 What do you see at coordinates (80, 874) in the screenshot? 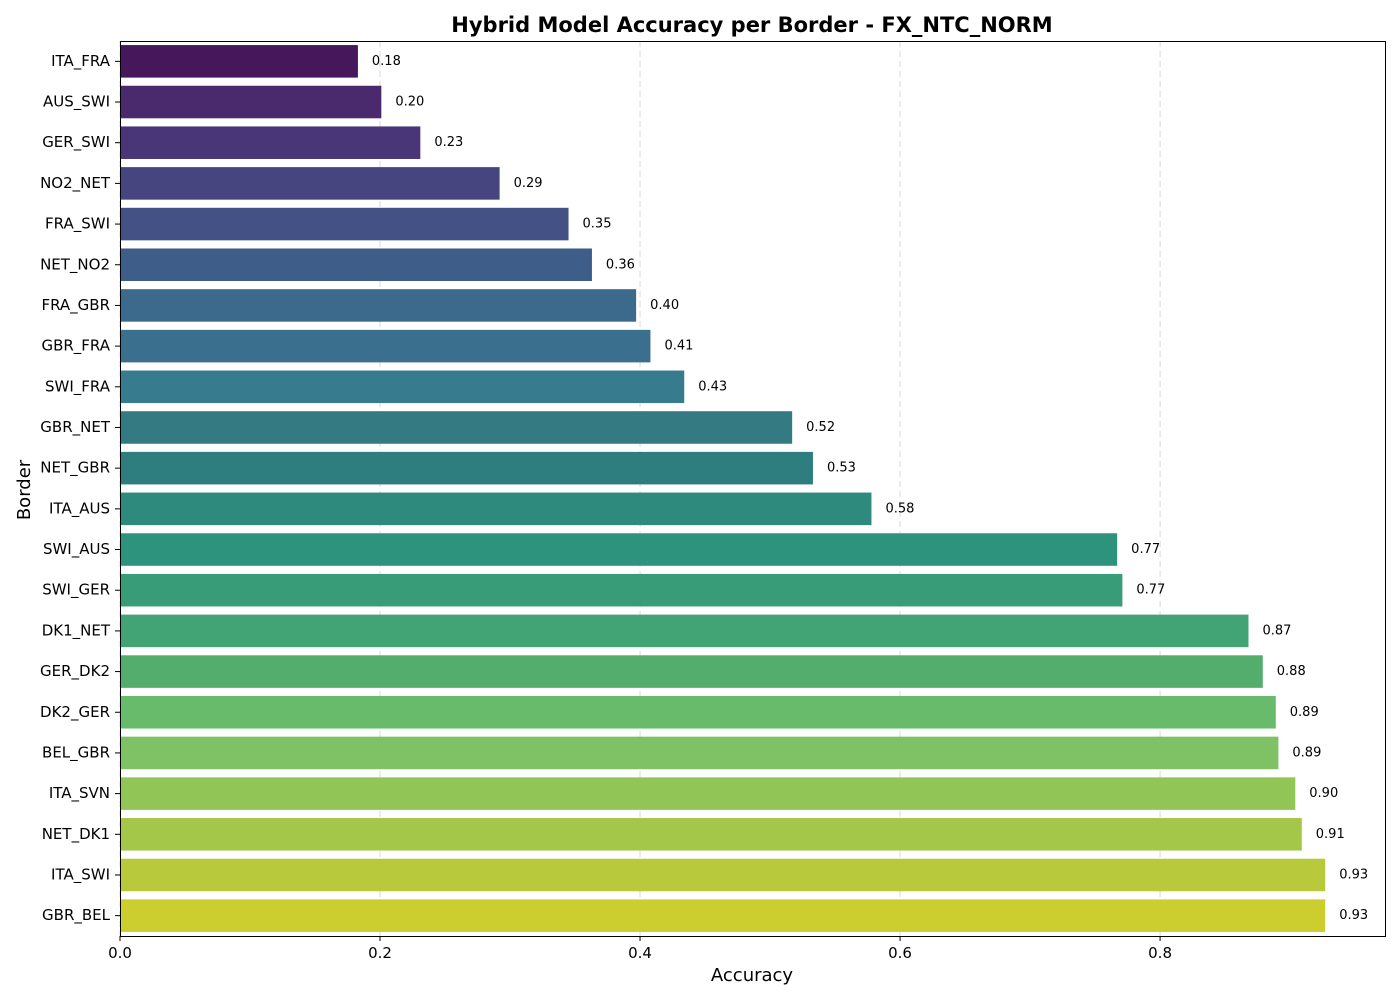
I see `y-tick-label-ita-swi: ITA_SWI` at bounding box center [80, 874].